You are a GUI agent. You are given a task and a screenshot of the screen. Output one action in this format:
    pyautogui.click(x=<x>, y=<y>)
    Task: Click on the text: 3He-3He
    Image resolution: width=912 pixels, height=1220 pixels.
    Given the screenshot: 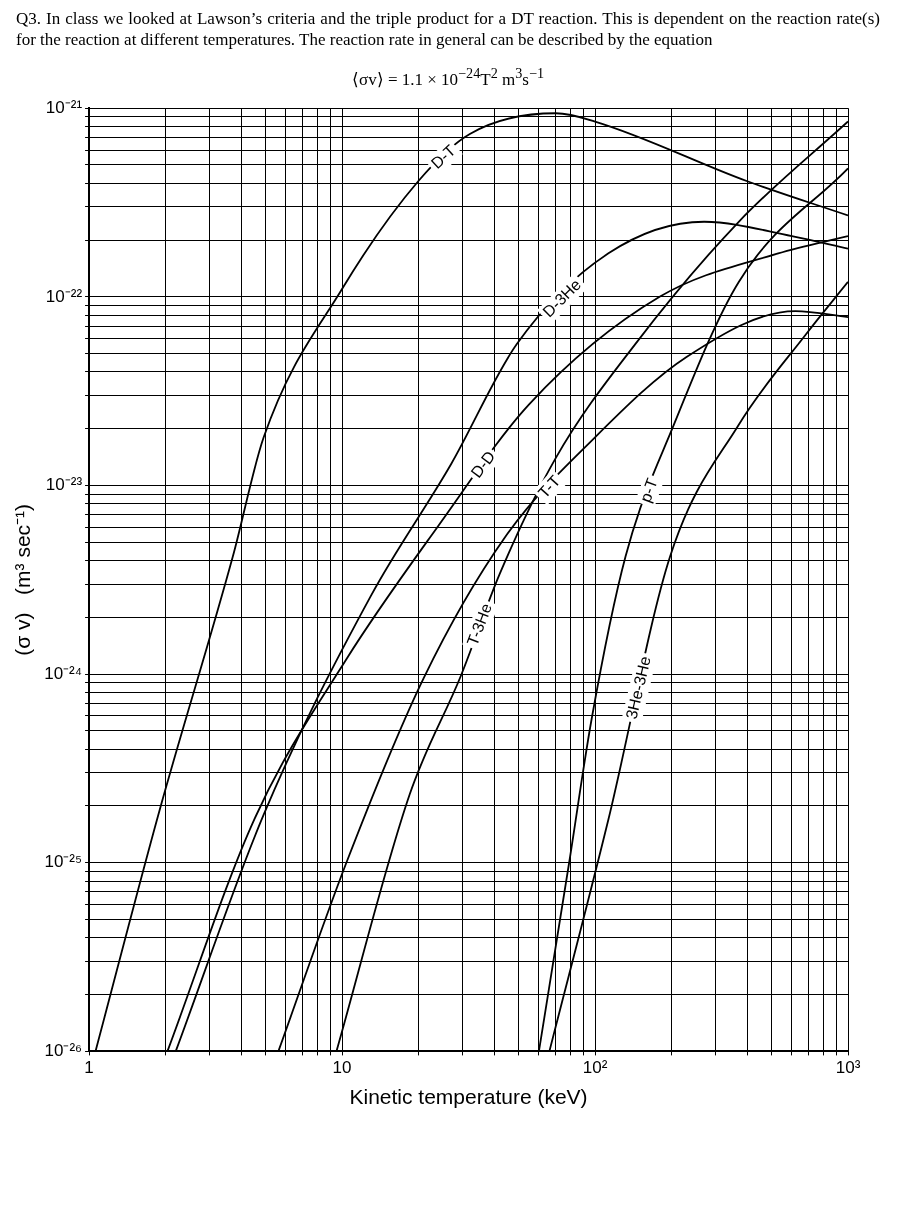 What is the action you would take?
    pyautogui.click(x=638, y=687)
    